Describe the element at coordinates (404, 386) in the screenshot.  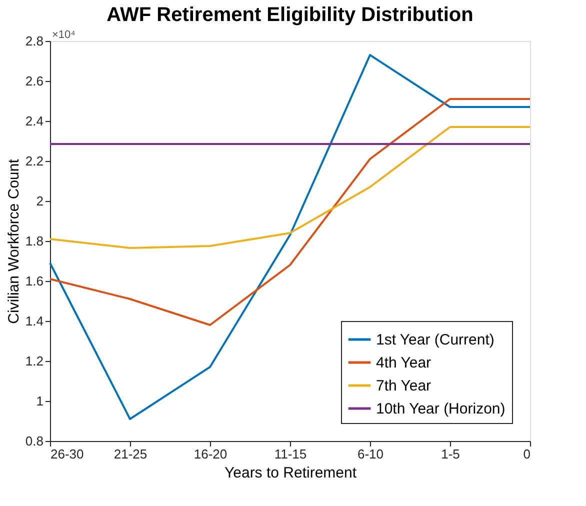
I see `legend-label: 7th Year` at that location.